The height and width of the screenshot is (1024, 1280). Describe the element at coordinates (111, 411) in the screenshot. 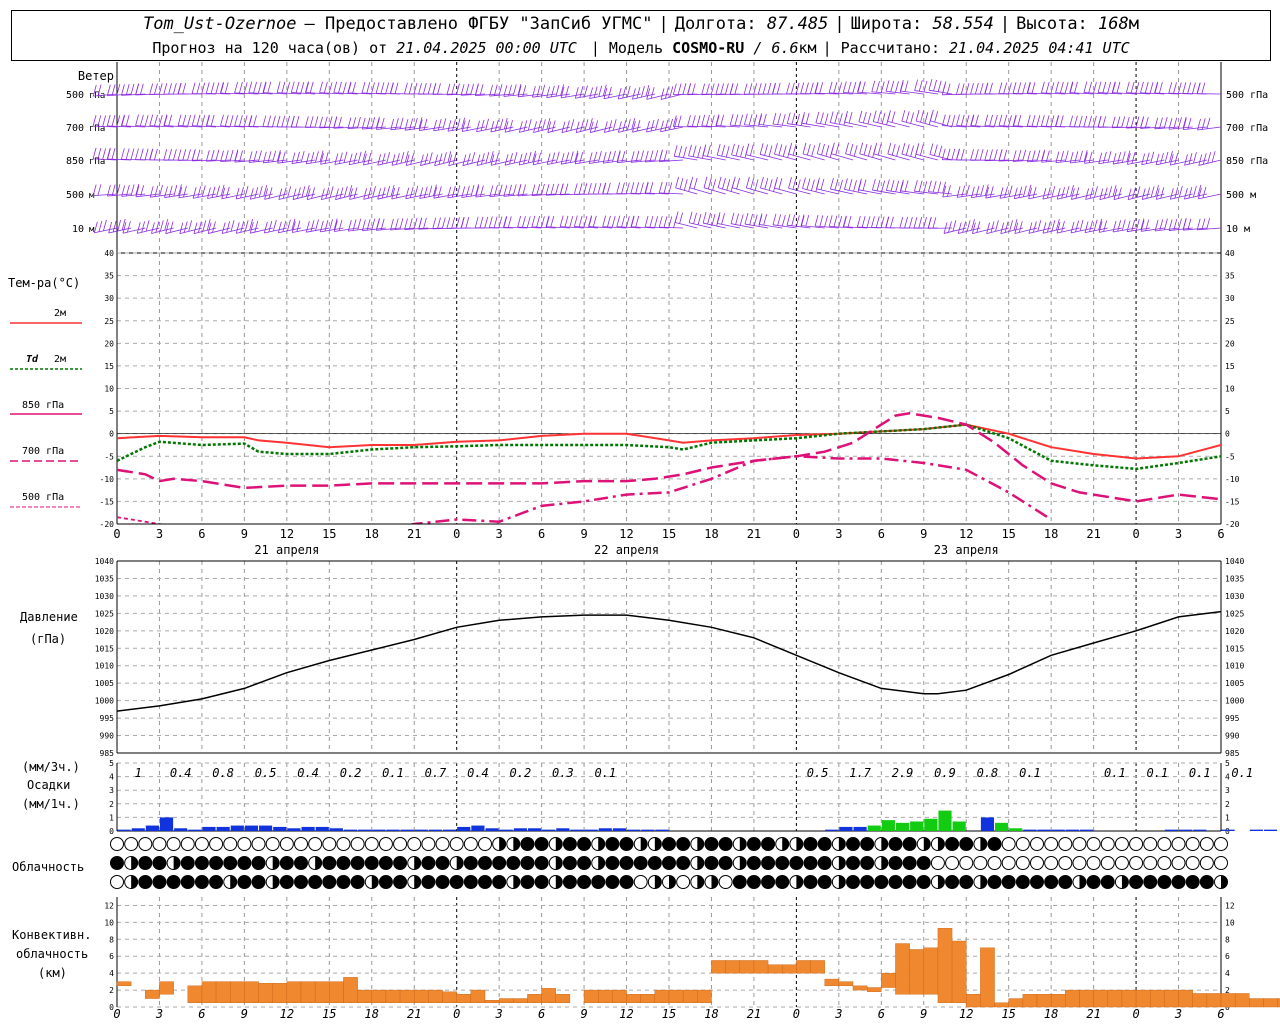

I see `y-tick-label-left: 5` at that location.